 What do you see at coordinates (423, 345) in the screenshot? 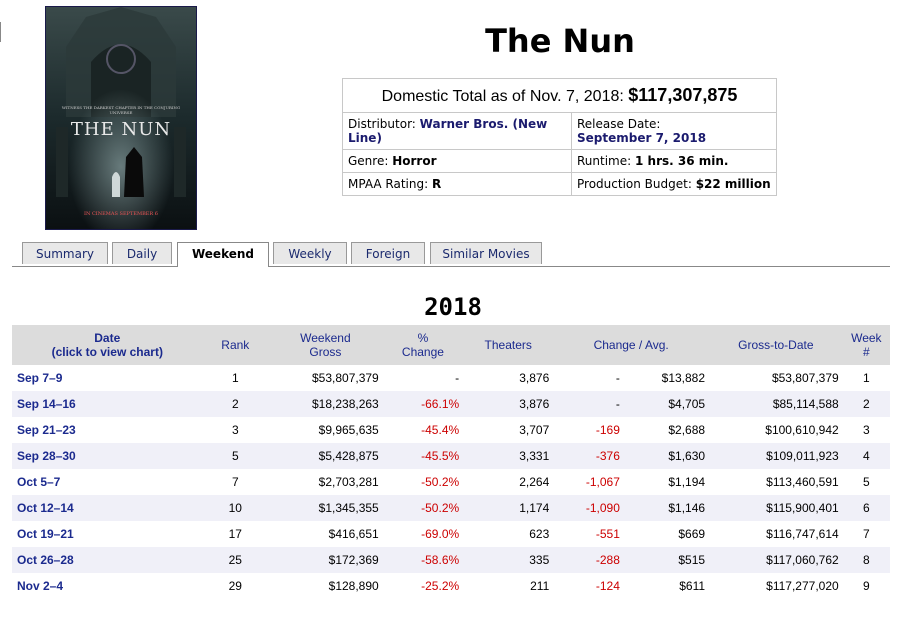
I see `header-pct-change: % Change` at bounding box center [423, 345].